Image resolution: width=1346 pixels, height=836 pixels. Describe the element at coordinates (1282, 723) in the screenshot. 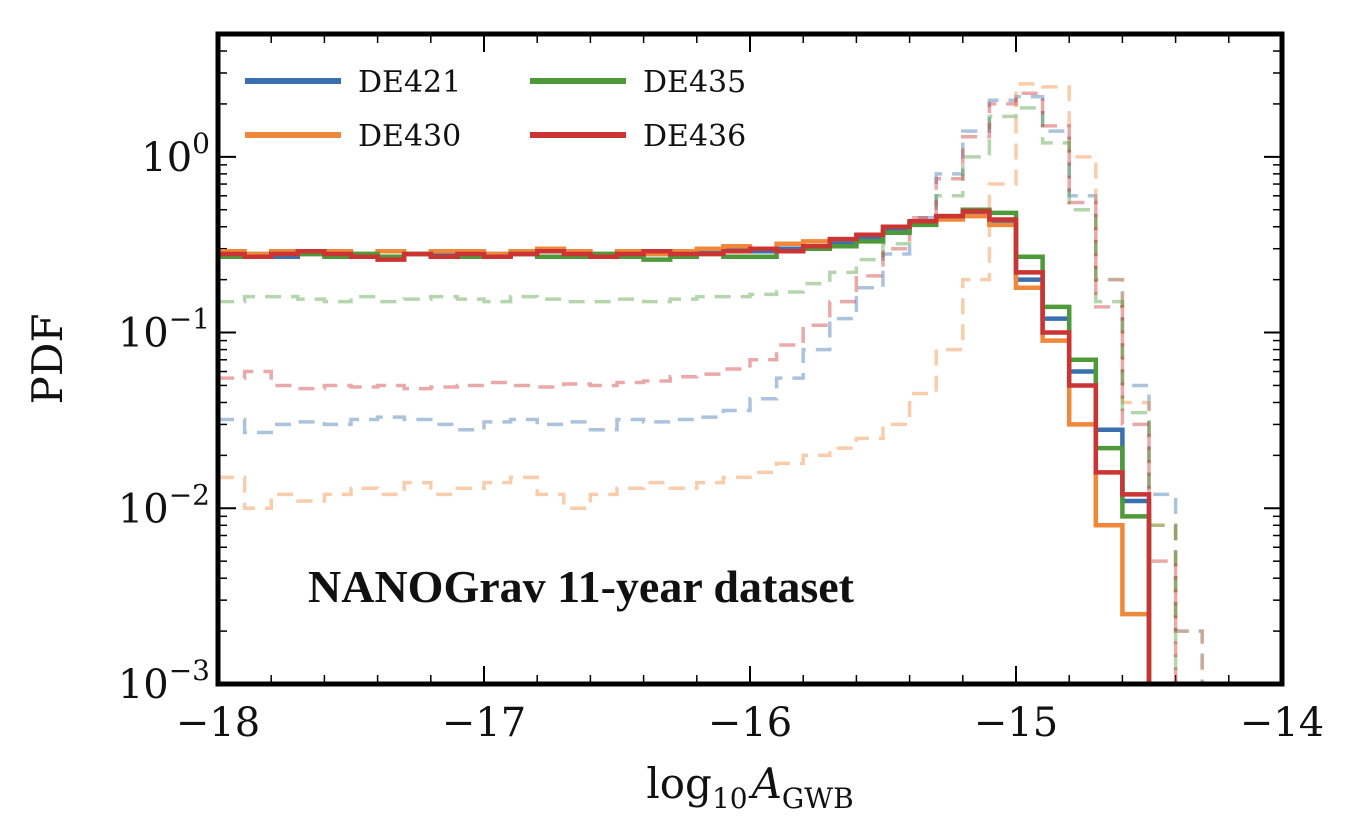

I see `x-tick-label: −14` at that location.